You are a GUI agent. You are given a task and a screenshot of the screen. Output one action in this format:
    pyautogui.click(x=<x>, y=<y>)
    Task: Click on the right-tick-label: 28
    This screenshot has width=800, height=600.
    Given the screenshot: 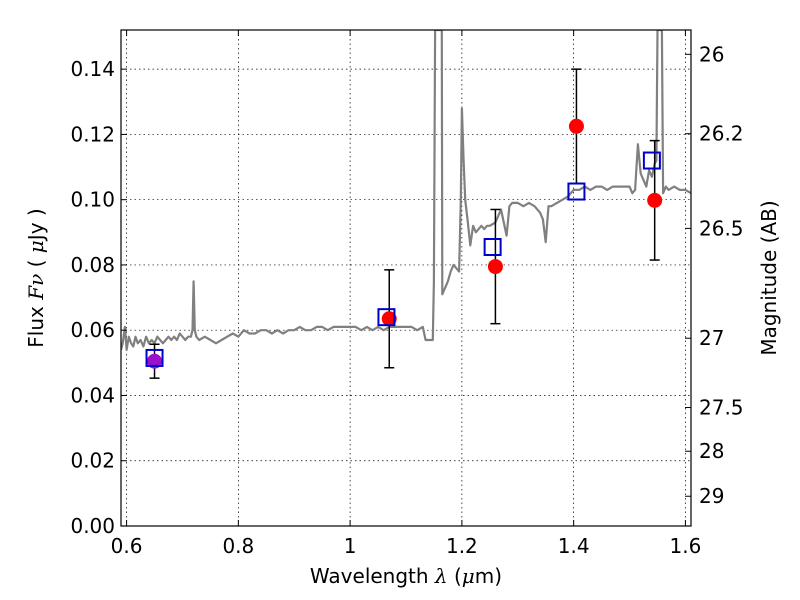 What is the action you would take?
    pyautogui.click(x=711, y=451)
    